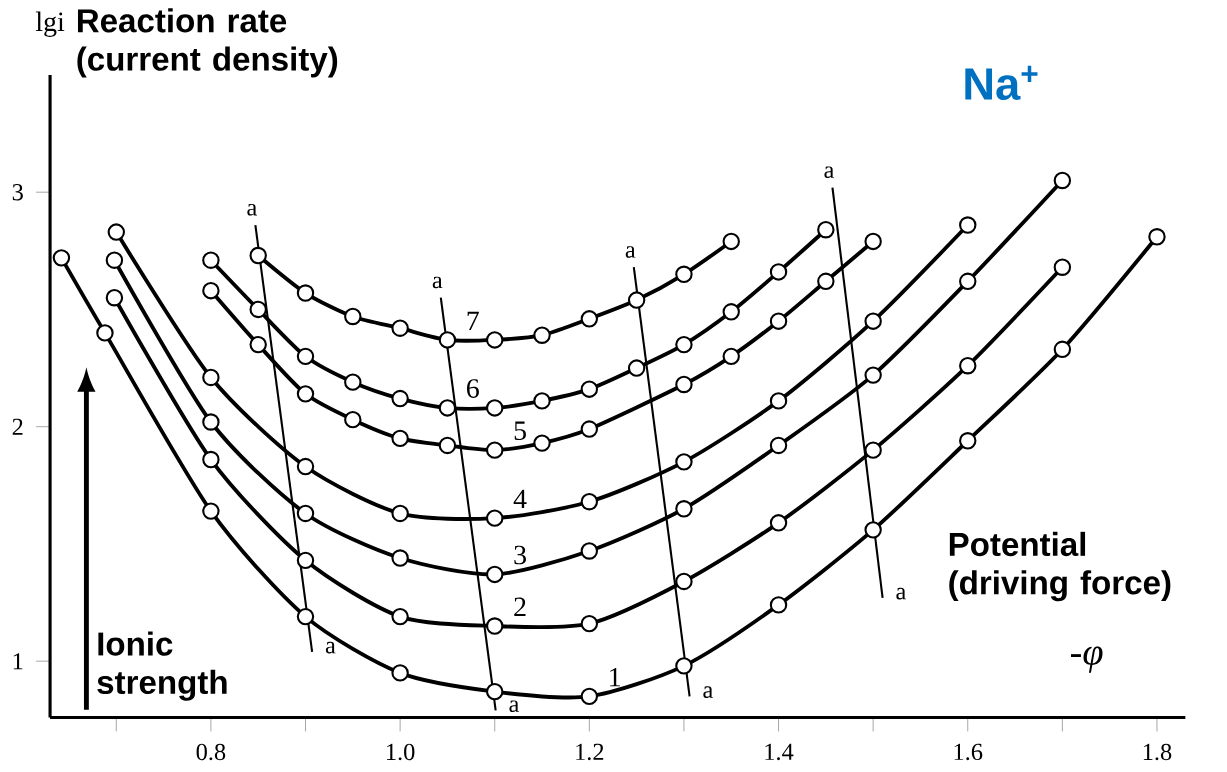 This screenshot has height=772, width=1227. Describe the element at coordinates (520, 431) in the screenshot. I see `series-label: 5` at that location.